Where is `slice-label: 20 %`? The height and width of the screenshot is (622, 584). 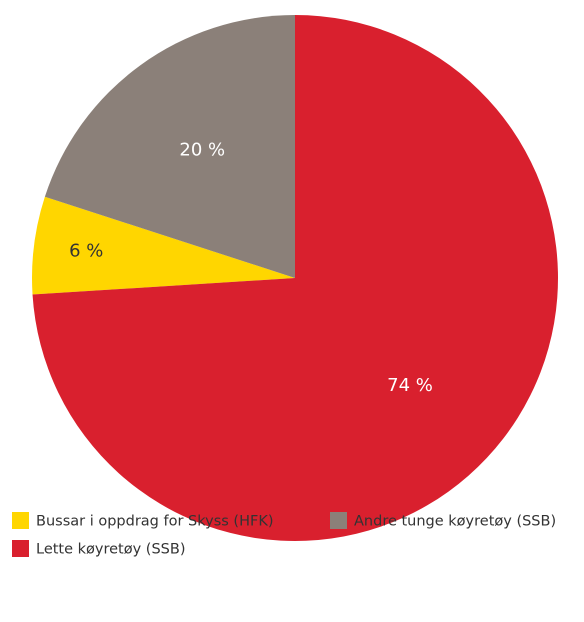 slice-label: 20 % is located at coordinates (202, 149).